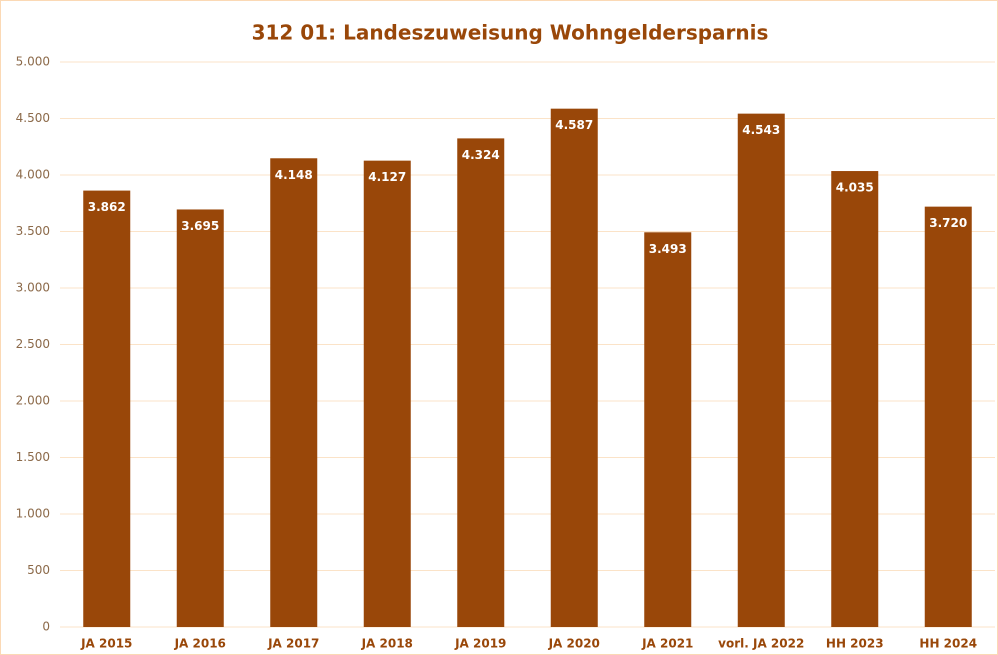 The height and width of the screenshot is (655, 998). What do you see at coordinates (46, 627) in the screenshot?
I see `y-tick-label: 0` at bounding box center [46, 627].